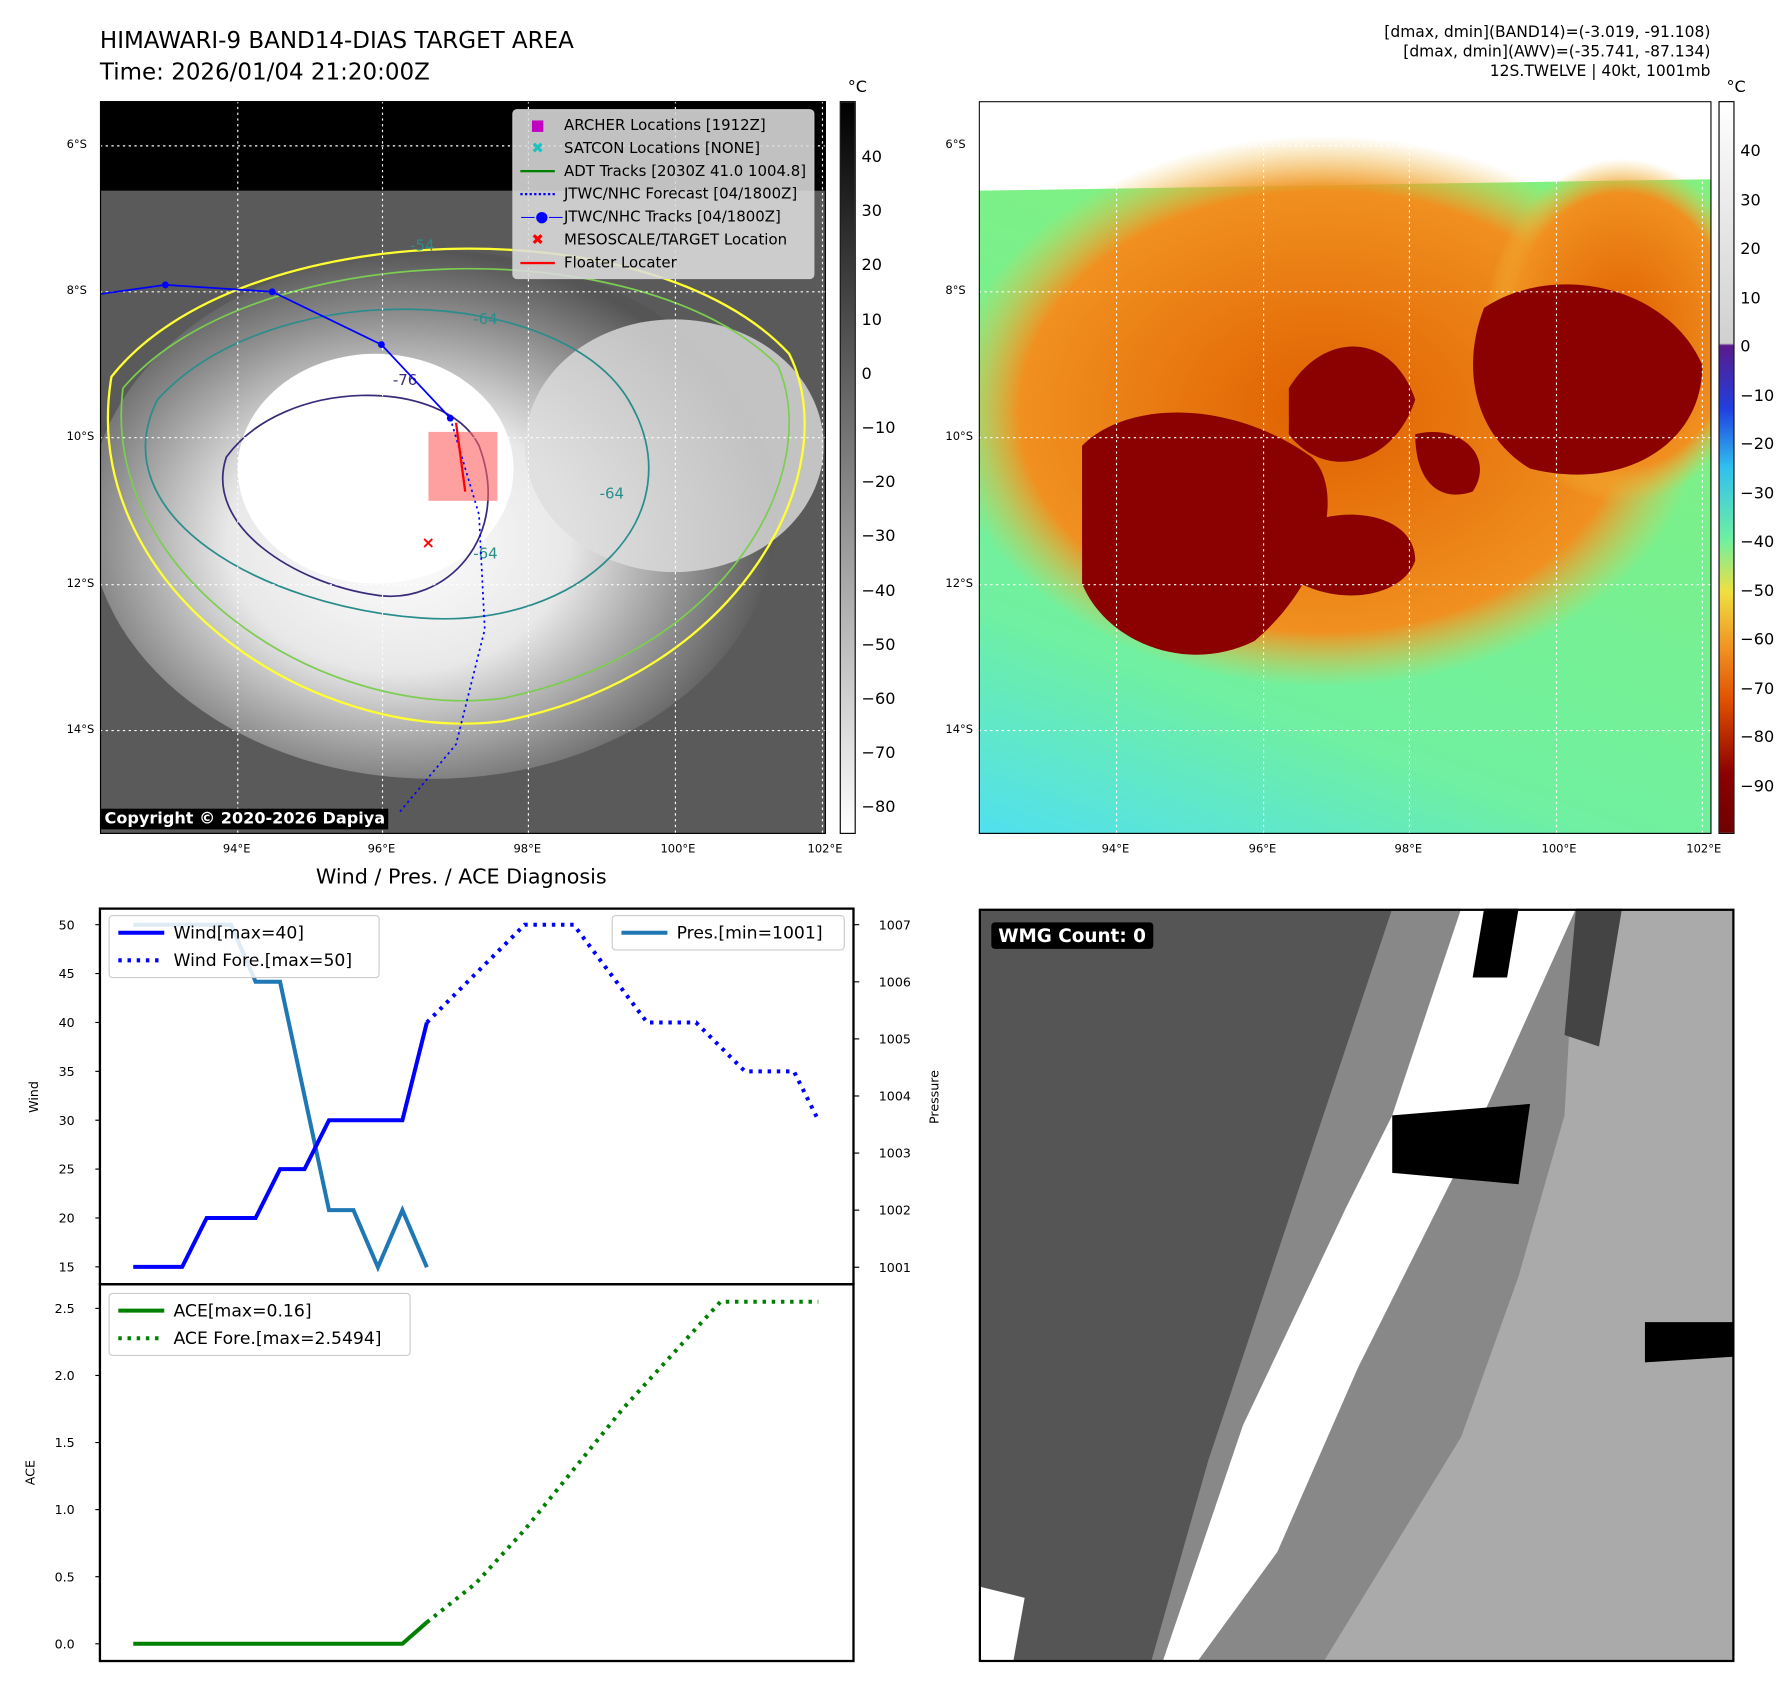  I want to click on tick-label: 0.5, so click(65, 1576).